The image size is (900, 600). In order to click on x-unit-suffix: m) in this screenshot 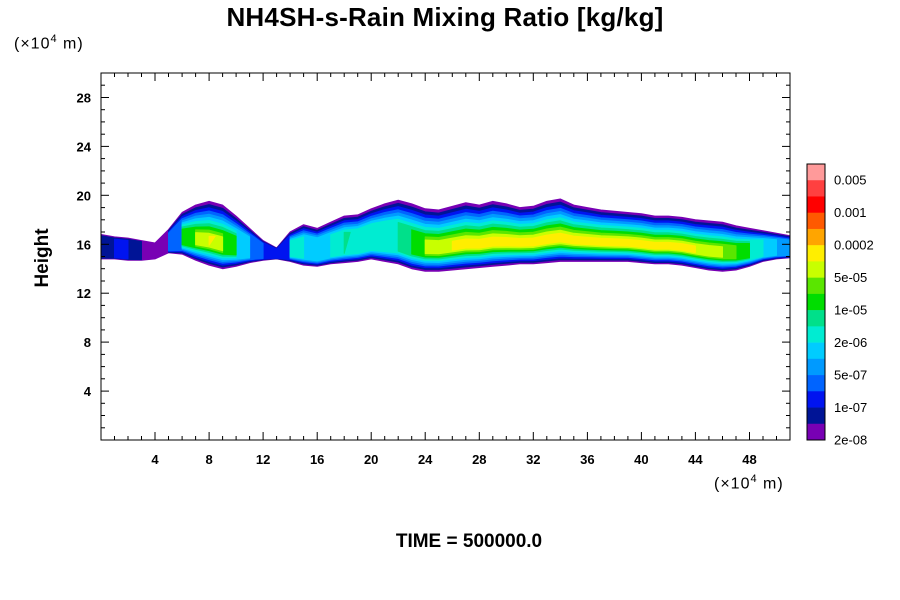, I will do `click(770, 484)`.